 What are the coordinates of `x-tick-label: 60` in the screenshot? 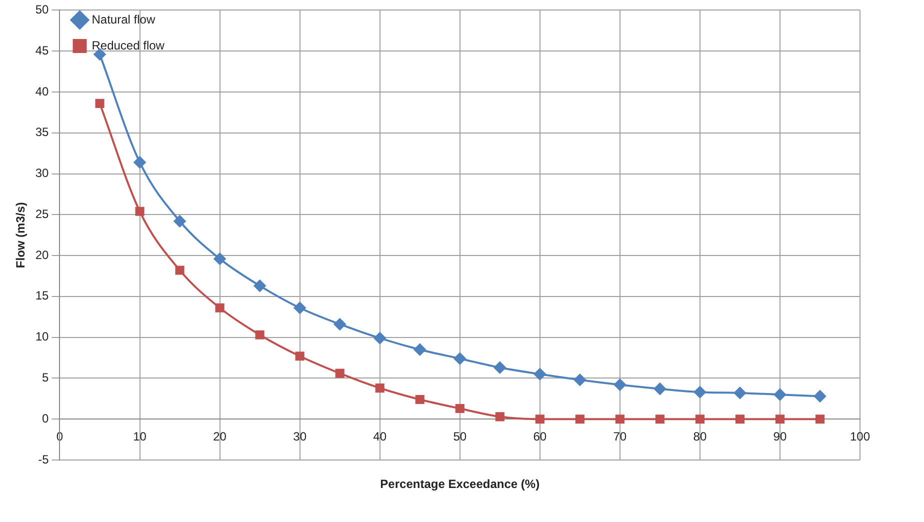 It's located at (540, 437).